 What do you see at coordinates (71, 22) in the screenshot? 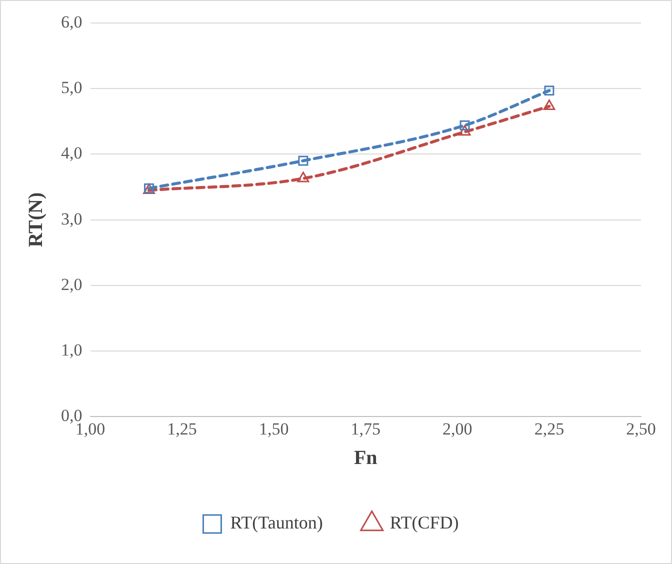
I see `y-tick-label: 6,0` at bounding box center [71, 22].